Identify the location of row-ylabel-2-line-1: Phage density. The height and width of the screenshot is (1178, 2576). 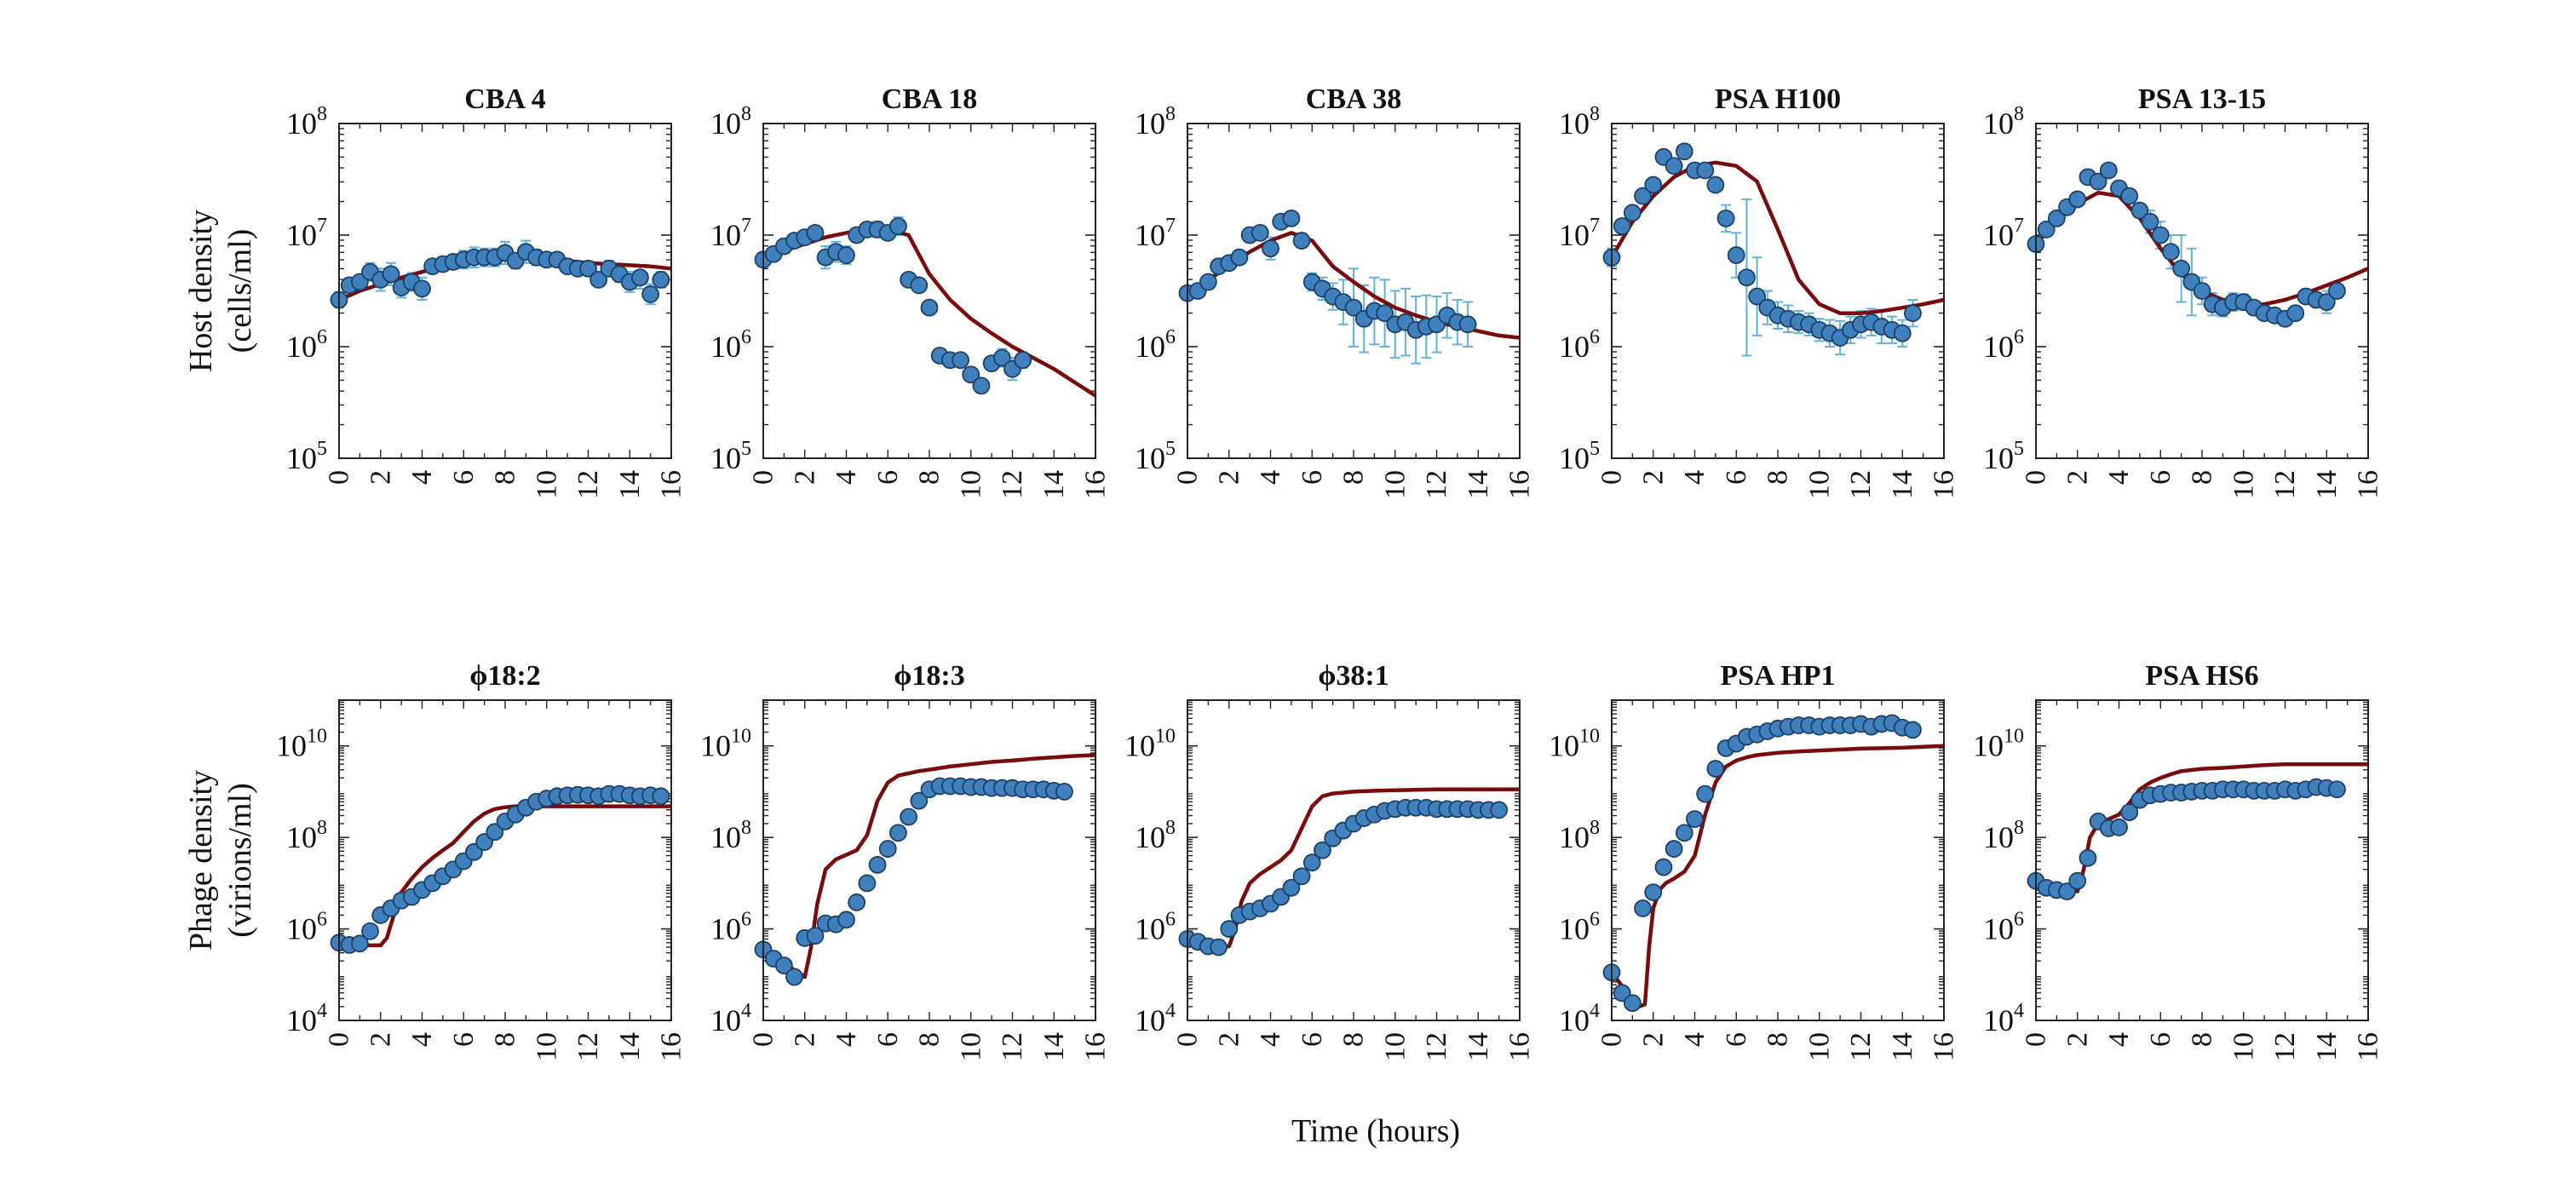
(201, 860).